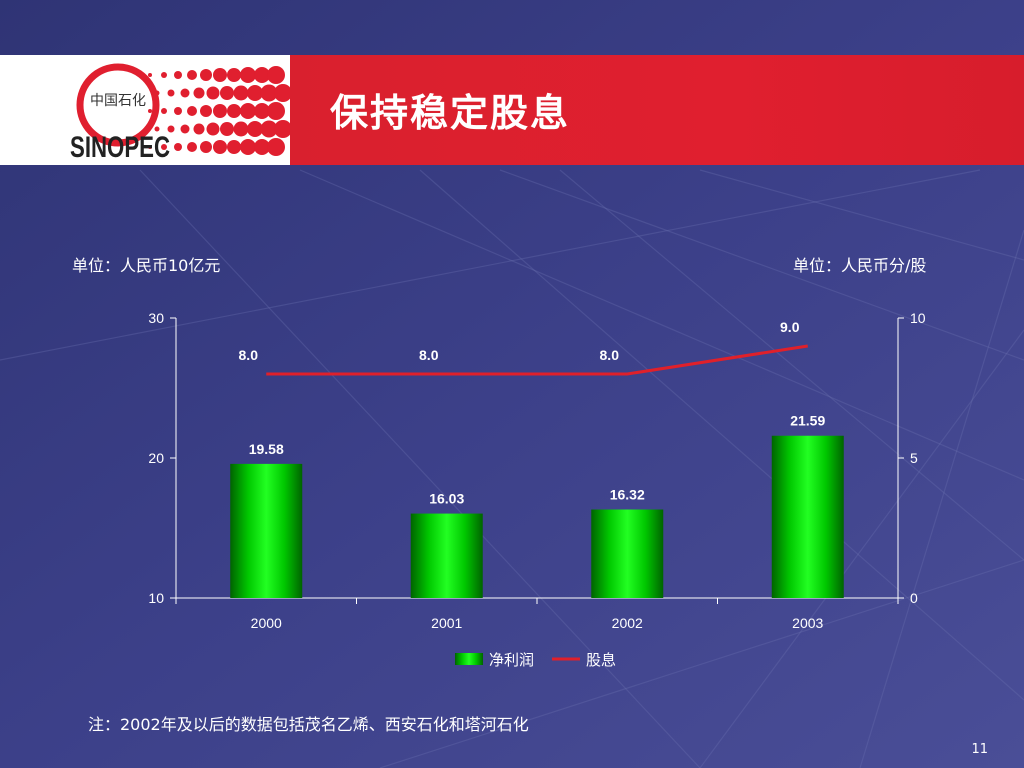 This screenshot has width=1024, height=768. Describe the element at coordinates (469, 659) in the screenshot. I see `legend-bar-swatch` at that location.